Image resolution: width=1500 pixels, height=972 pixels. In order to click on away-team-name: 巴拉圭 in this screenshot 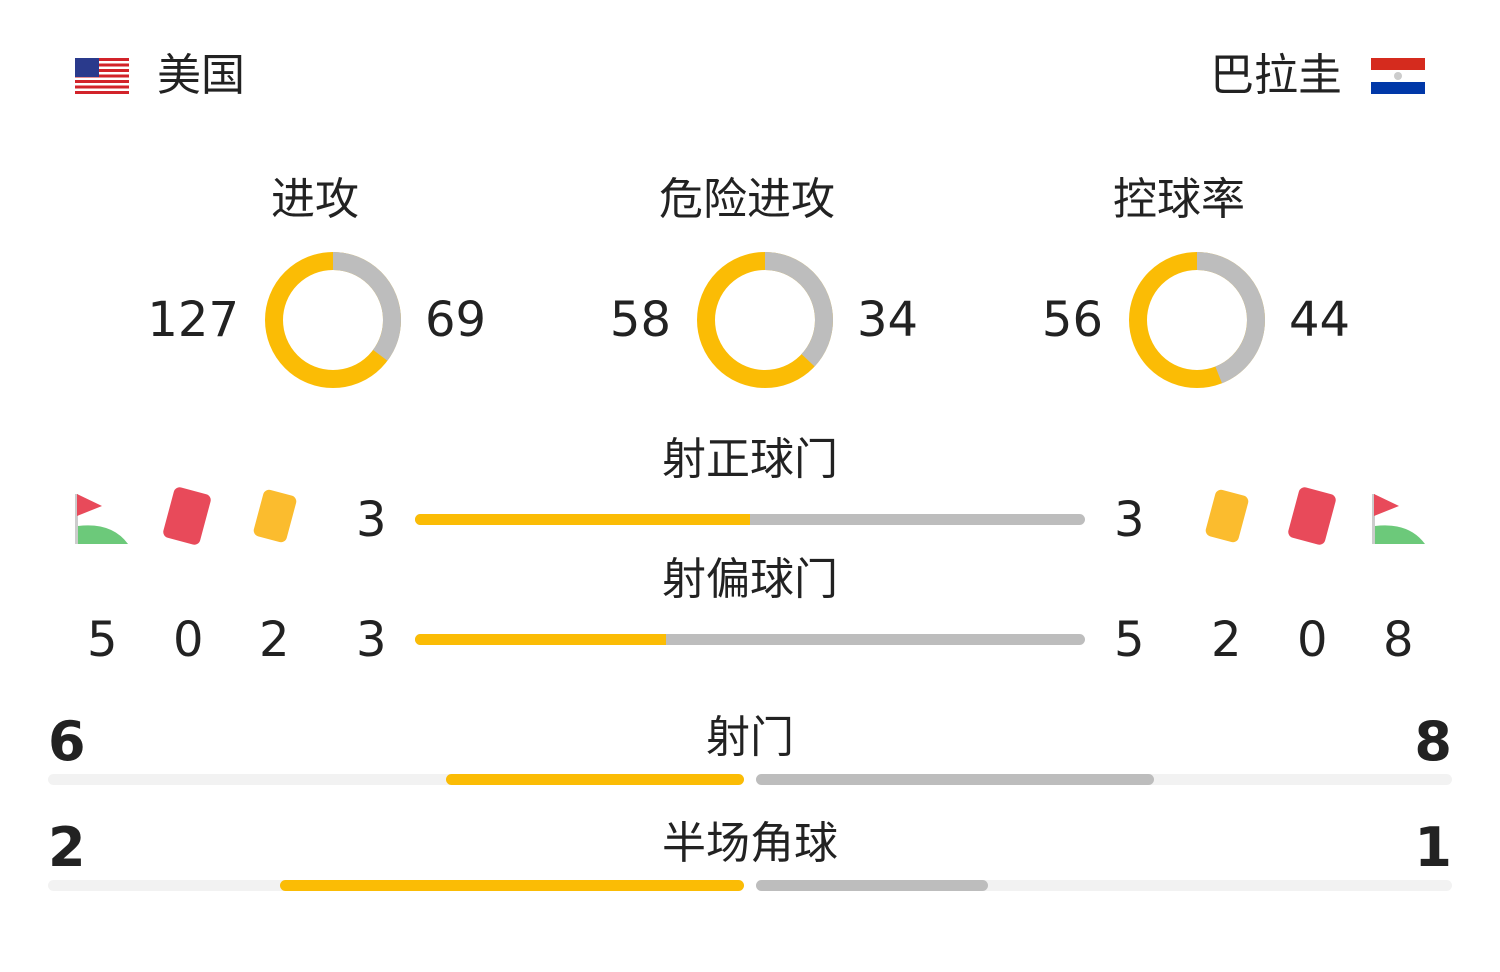, I will do `click(1276, 75)`.